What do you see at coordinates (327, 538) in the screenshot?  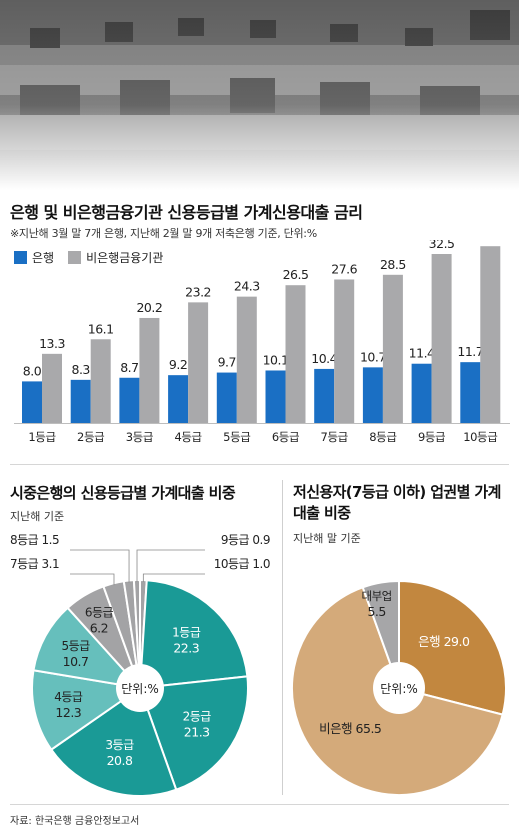 I see `pie2-note: 지난해 말 기준` at bounding box center [327, 538].